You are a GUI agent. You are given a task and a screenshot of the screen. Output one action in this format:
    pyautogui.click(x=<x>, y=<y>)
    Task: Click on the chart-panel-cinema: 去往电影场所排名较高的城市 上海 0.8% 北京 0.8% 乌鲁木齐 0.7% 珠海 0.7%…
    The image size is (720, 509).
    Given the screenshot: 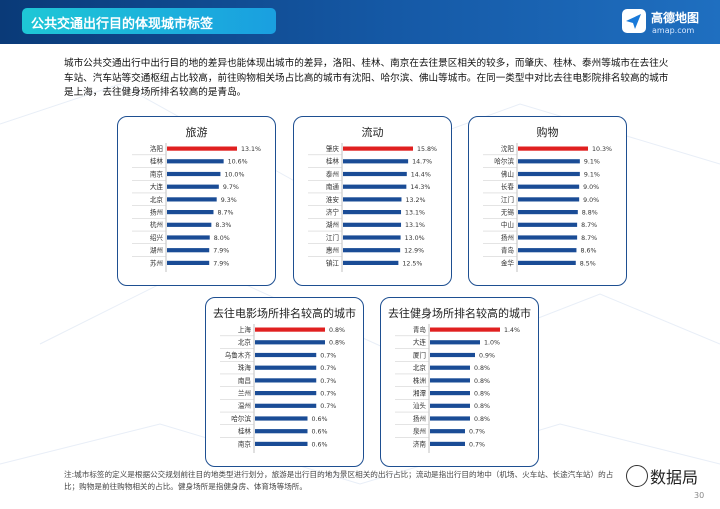 What is the action you would take?
    pyautogui.click(x=284, y=382)
    